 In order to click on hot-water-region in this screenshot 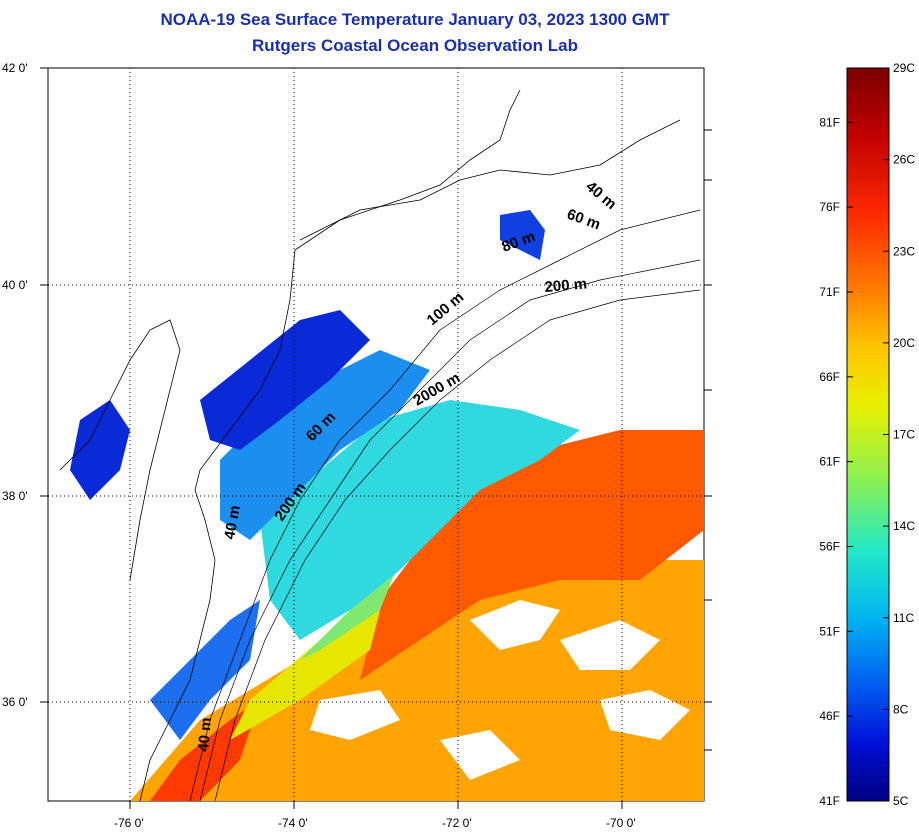, I will do `click(532, 555)`.